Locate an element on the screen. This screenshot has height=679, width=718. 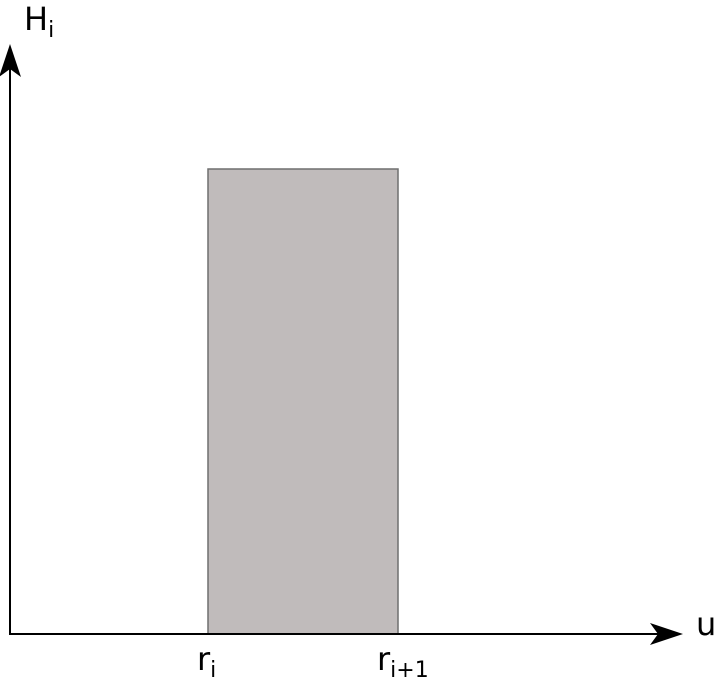
x-axis-arrowhead is located at coordinates (666, 634).